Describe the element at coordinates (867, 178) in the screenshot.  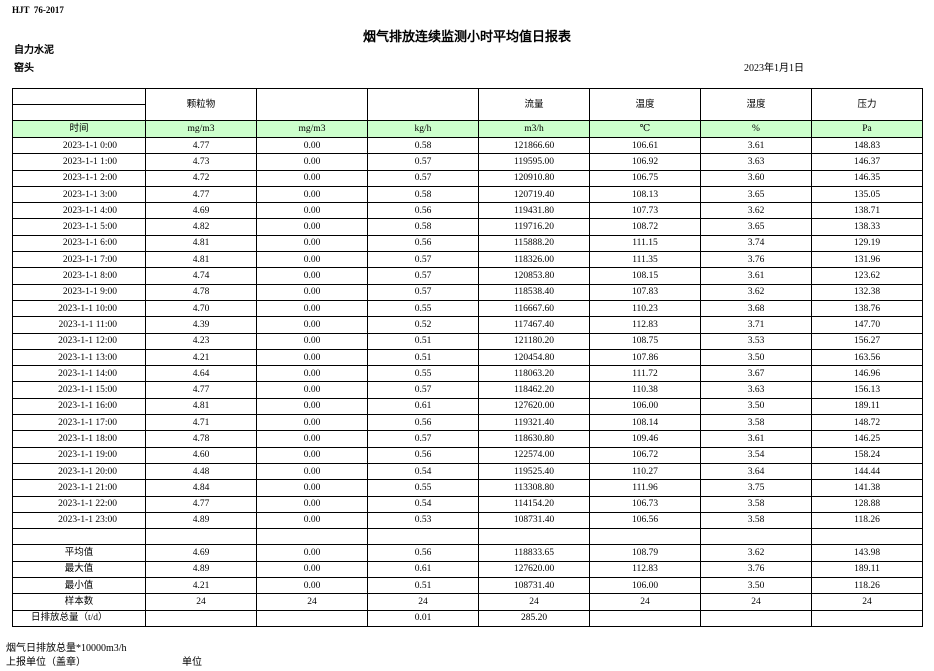
I see `value-cell: 146.35` at that location.